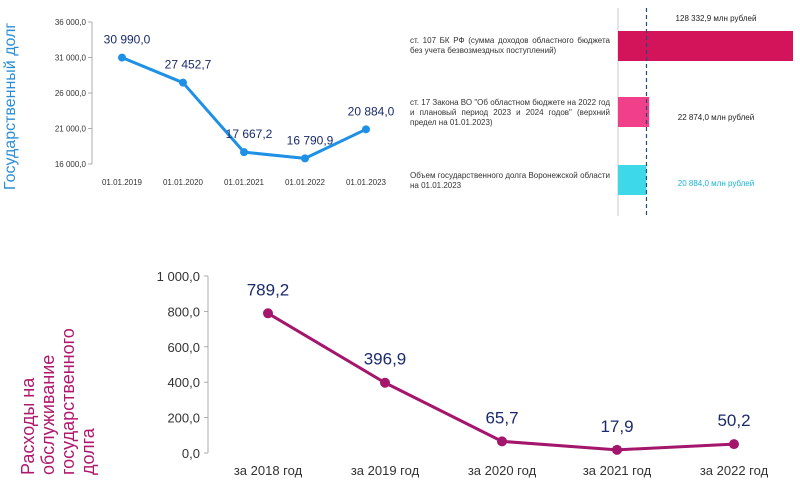  I want to click on service-x-tick-label: за 2022 год, so click(734, 470).